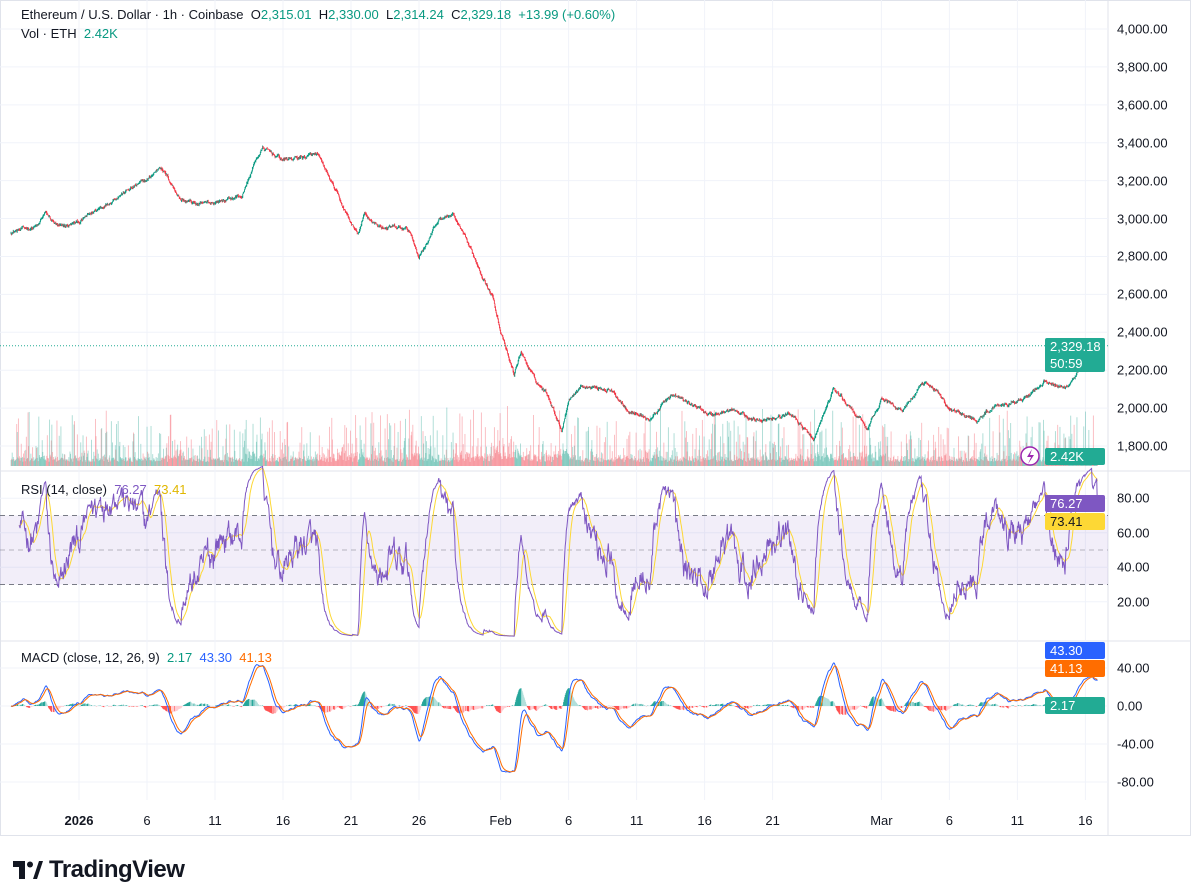 The image size is (1200, 884). What do you see at coordinates (554, 436) in the screenshot?
I see `volume-bars` at bounding box center [554, 436].